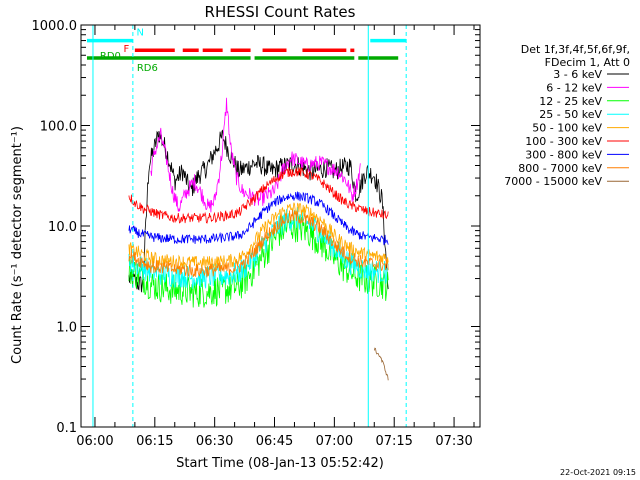  I want to click on legend-entry-label-6: 300 - 800 keV, so click(563, 154).